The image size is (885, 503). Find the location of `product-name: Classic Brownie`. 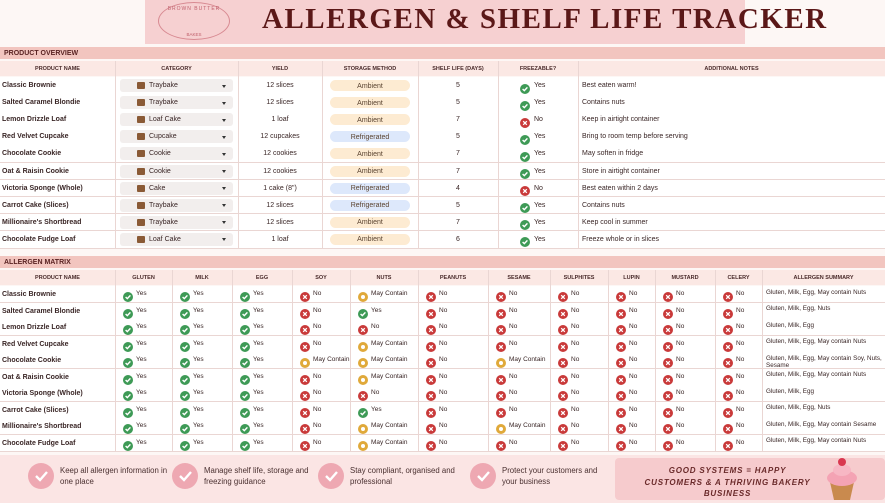

product-name: Classic Brownie is located at coordinates (29, 294).